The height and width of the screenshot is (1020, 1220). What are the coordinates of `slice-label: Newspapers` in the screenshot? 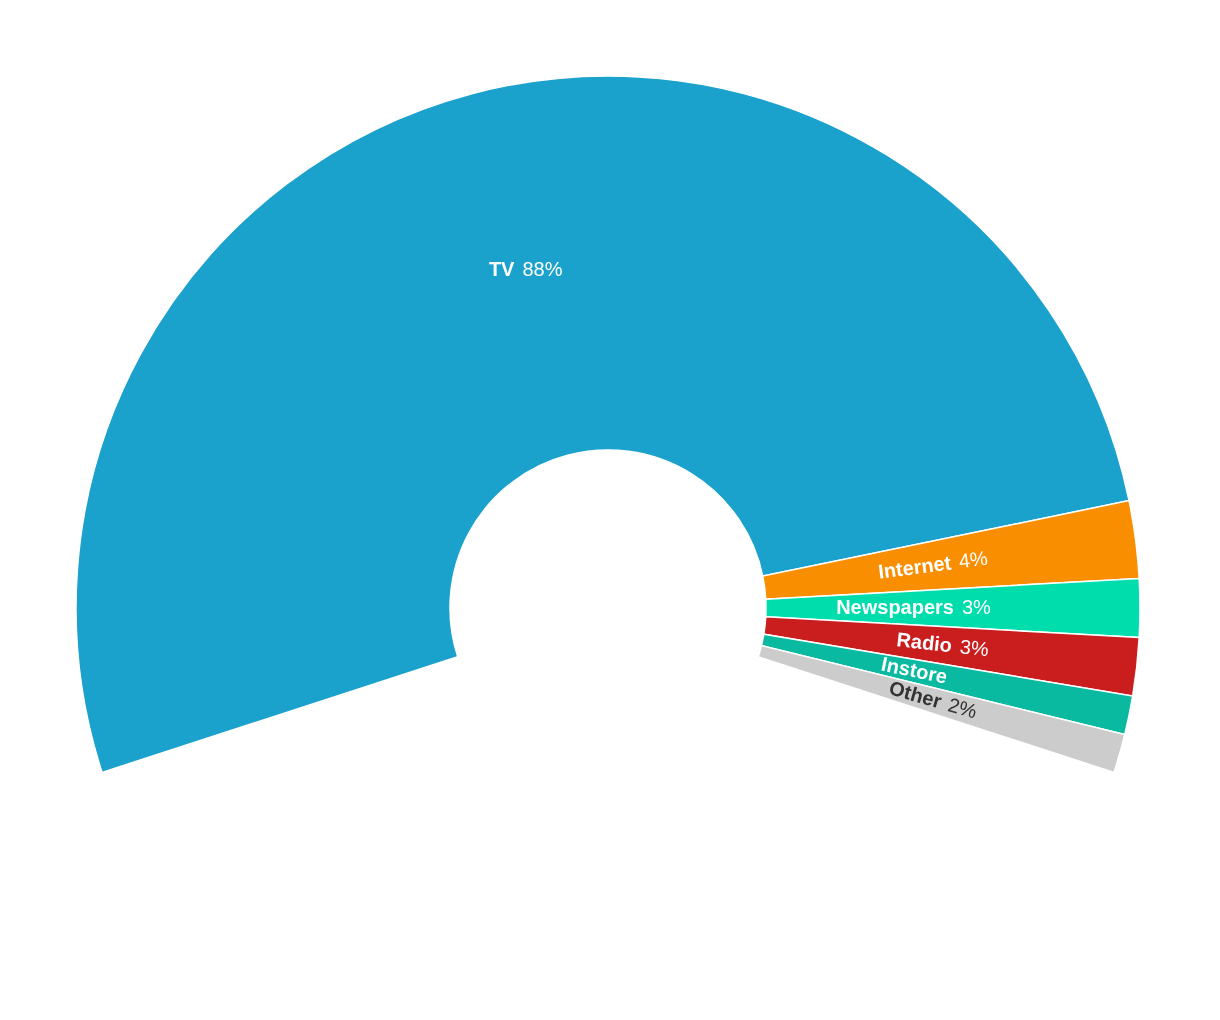 It's located at (895, 607).